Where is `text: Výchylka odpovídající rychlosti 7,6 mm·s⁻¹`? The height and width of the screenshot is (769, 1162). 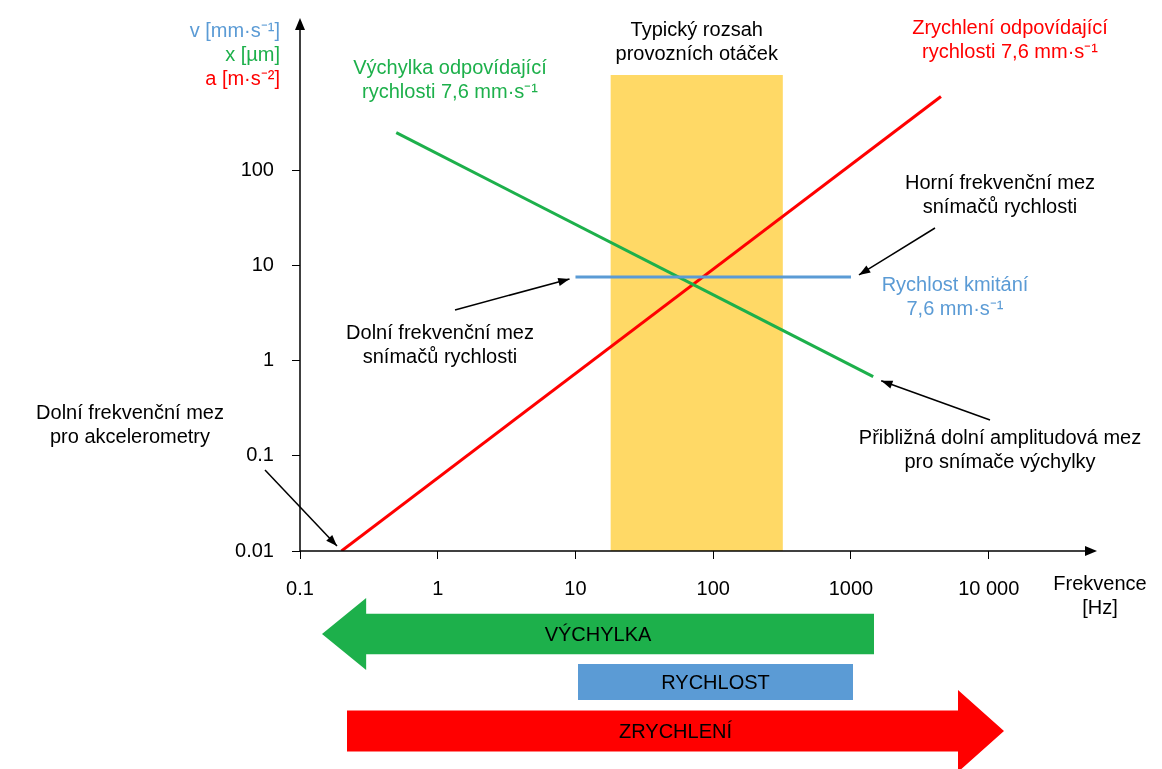
text: Výchylka odpovídající rychlosti 7,6 mm·s⁻¹ is located at coordinates (450, 78).